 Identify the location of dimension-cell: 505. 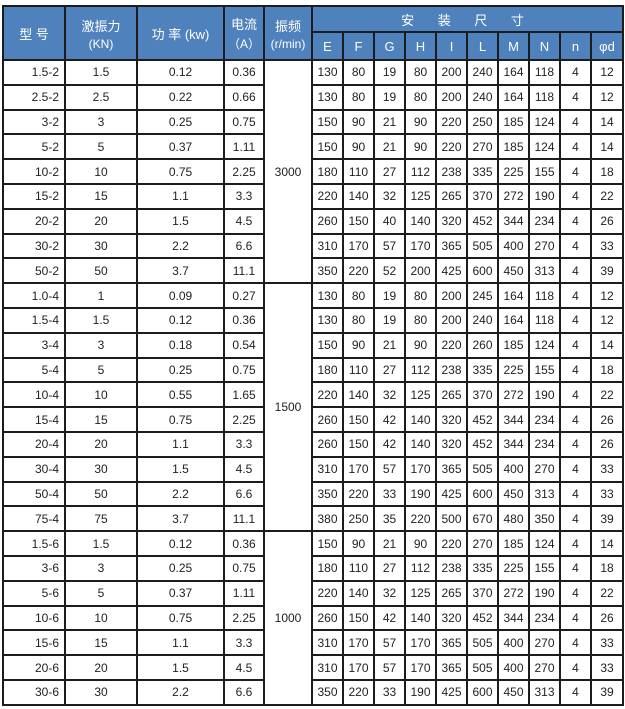
(482, 469).